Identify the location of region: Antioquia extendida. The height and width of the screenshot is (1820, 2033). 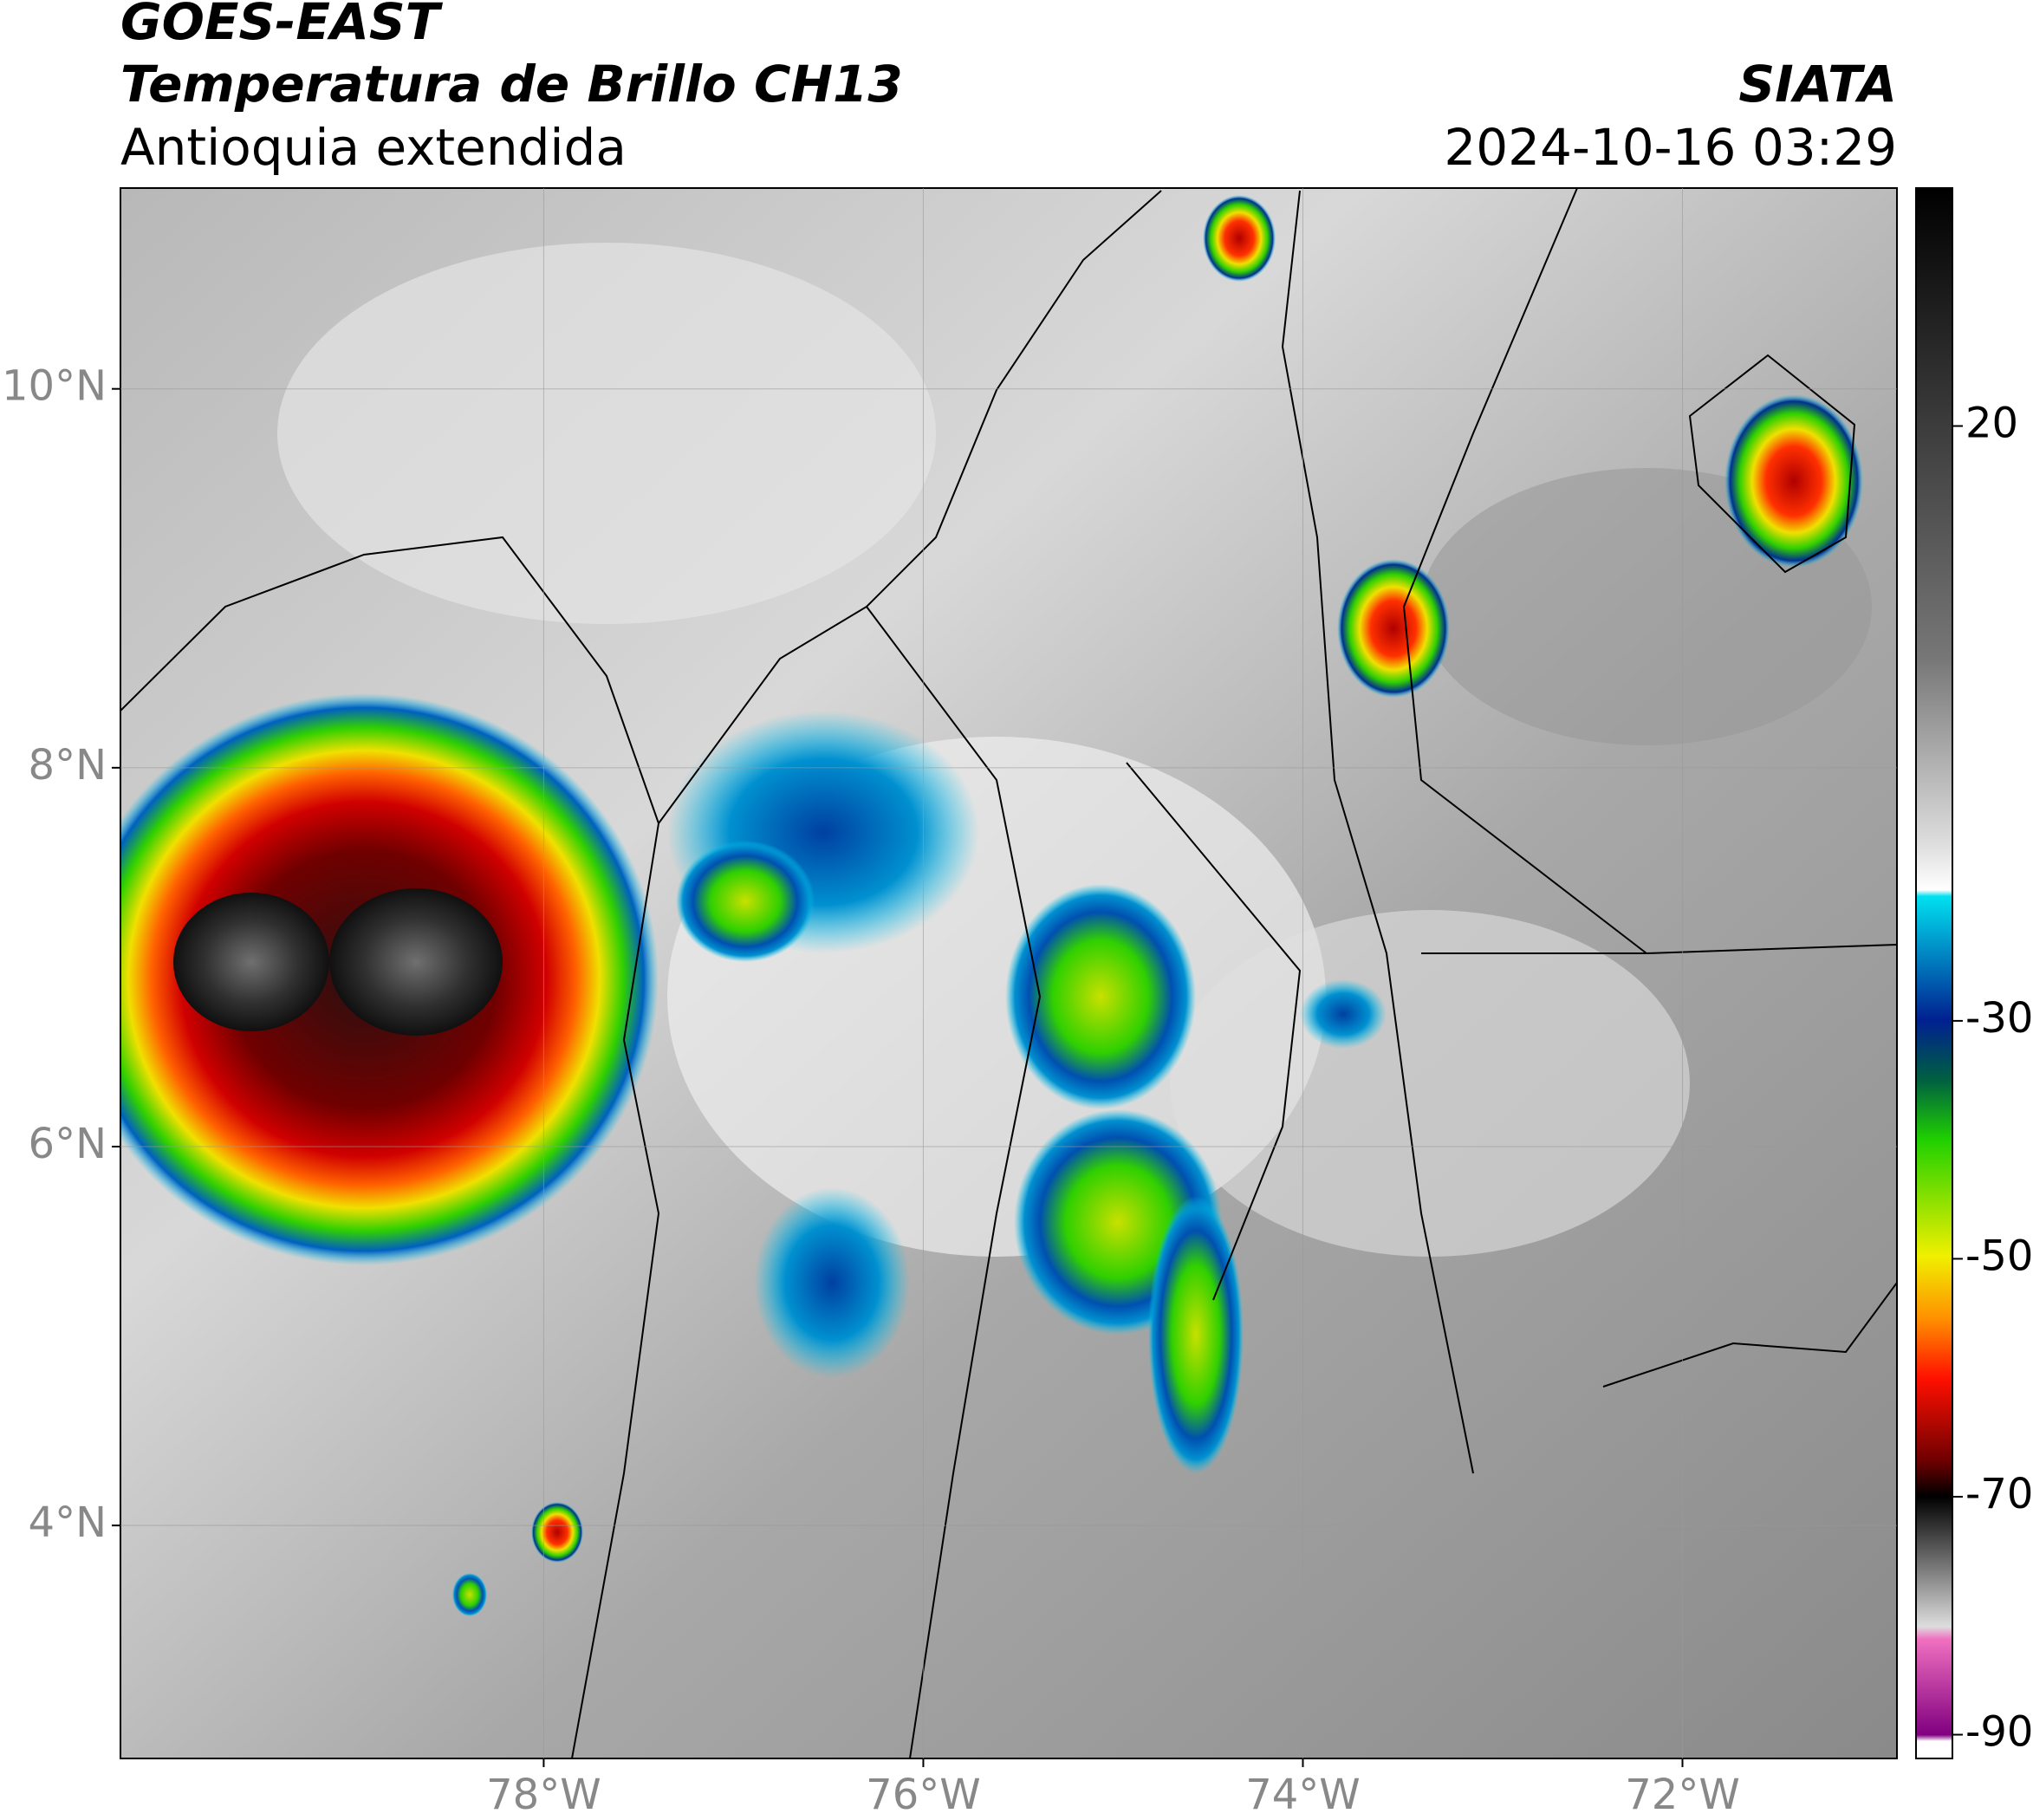
(373, 147).